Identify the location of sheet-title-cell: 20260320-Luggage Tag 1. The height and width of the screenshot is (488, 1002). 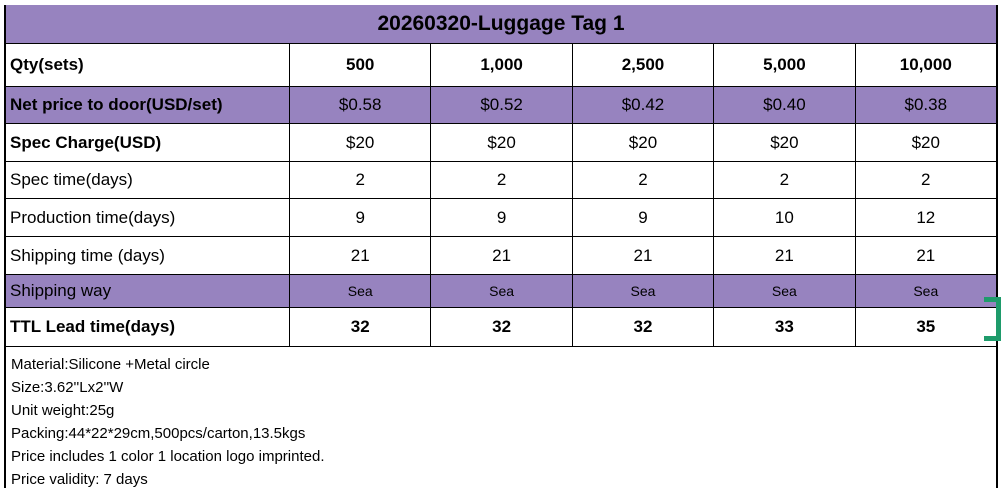
(501, 24).